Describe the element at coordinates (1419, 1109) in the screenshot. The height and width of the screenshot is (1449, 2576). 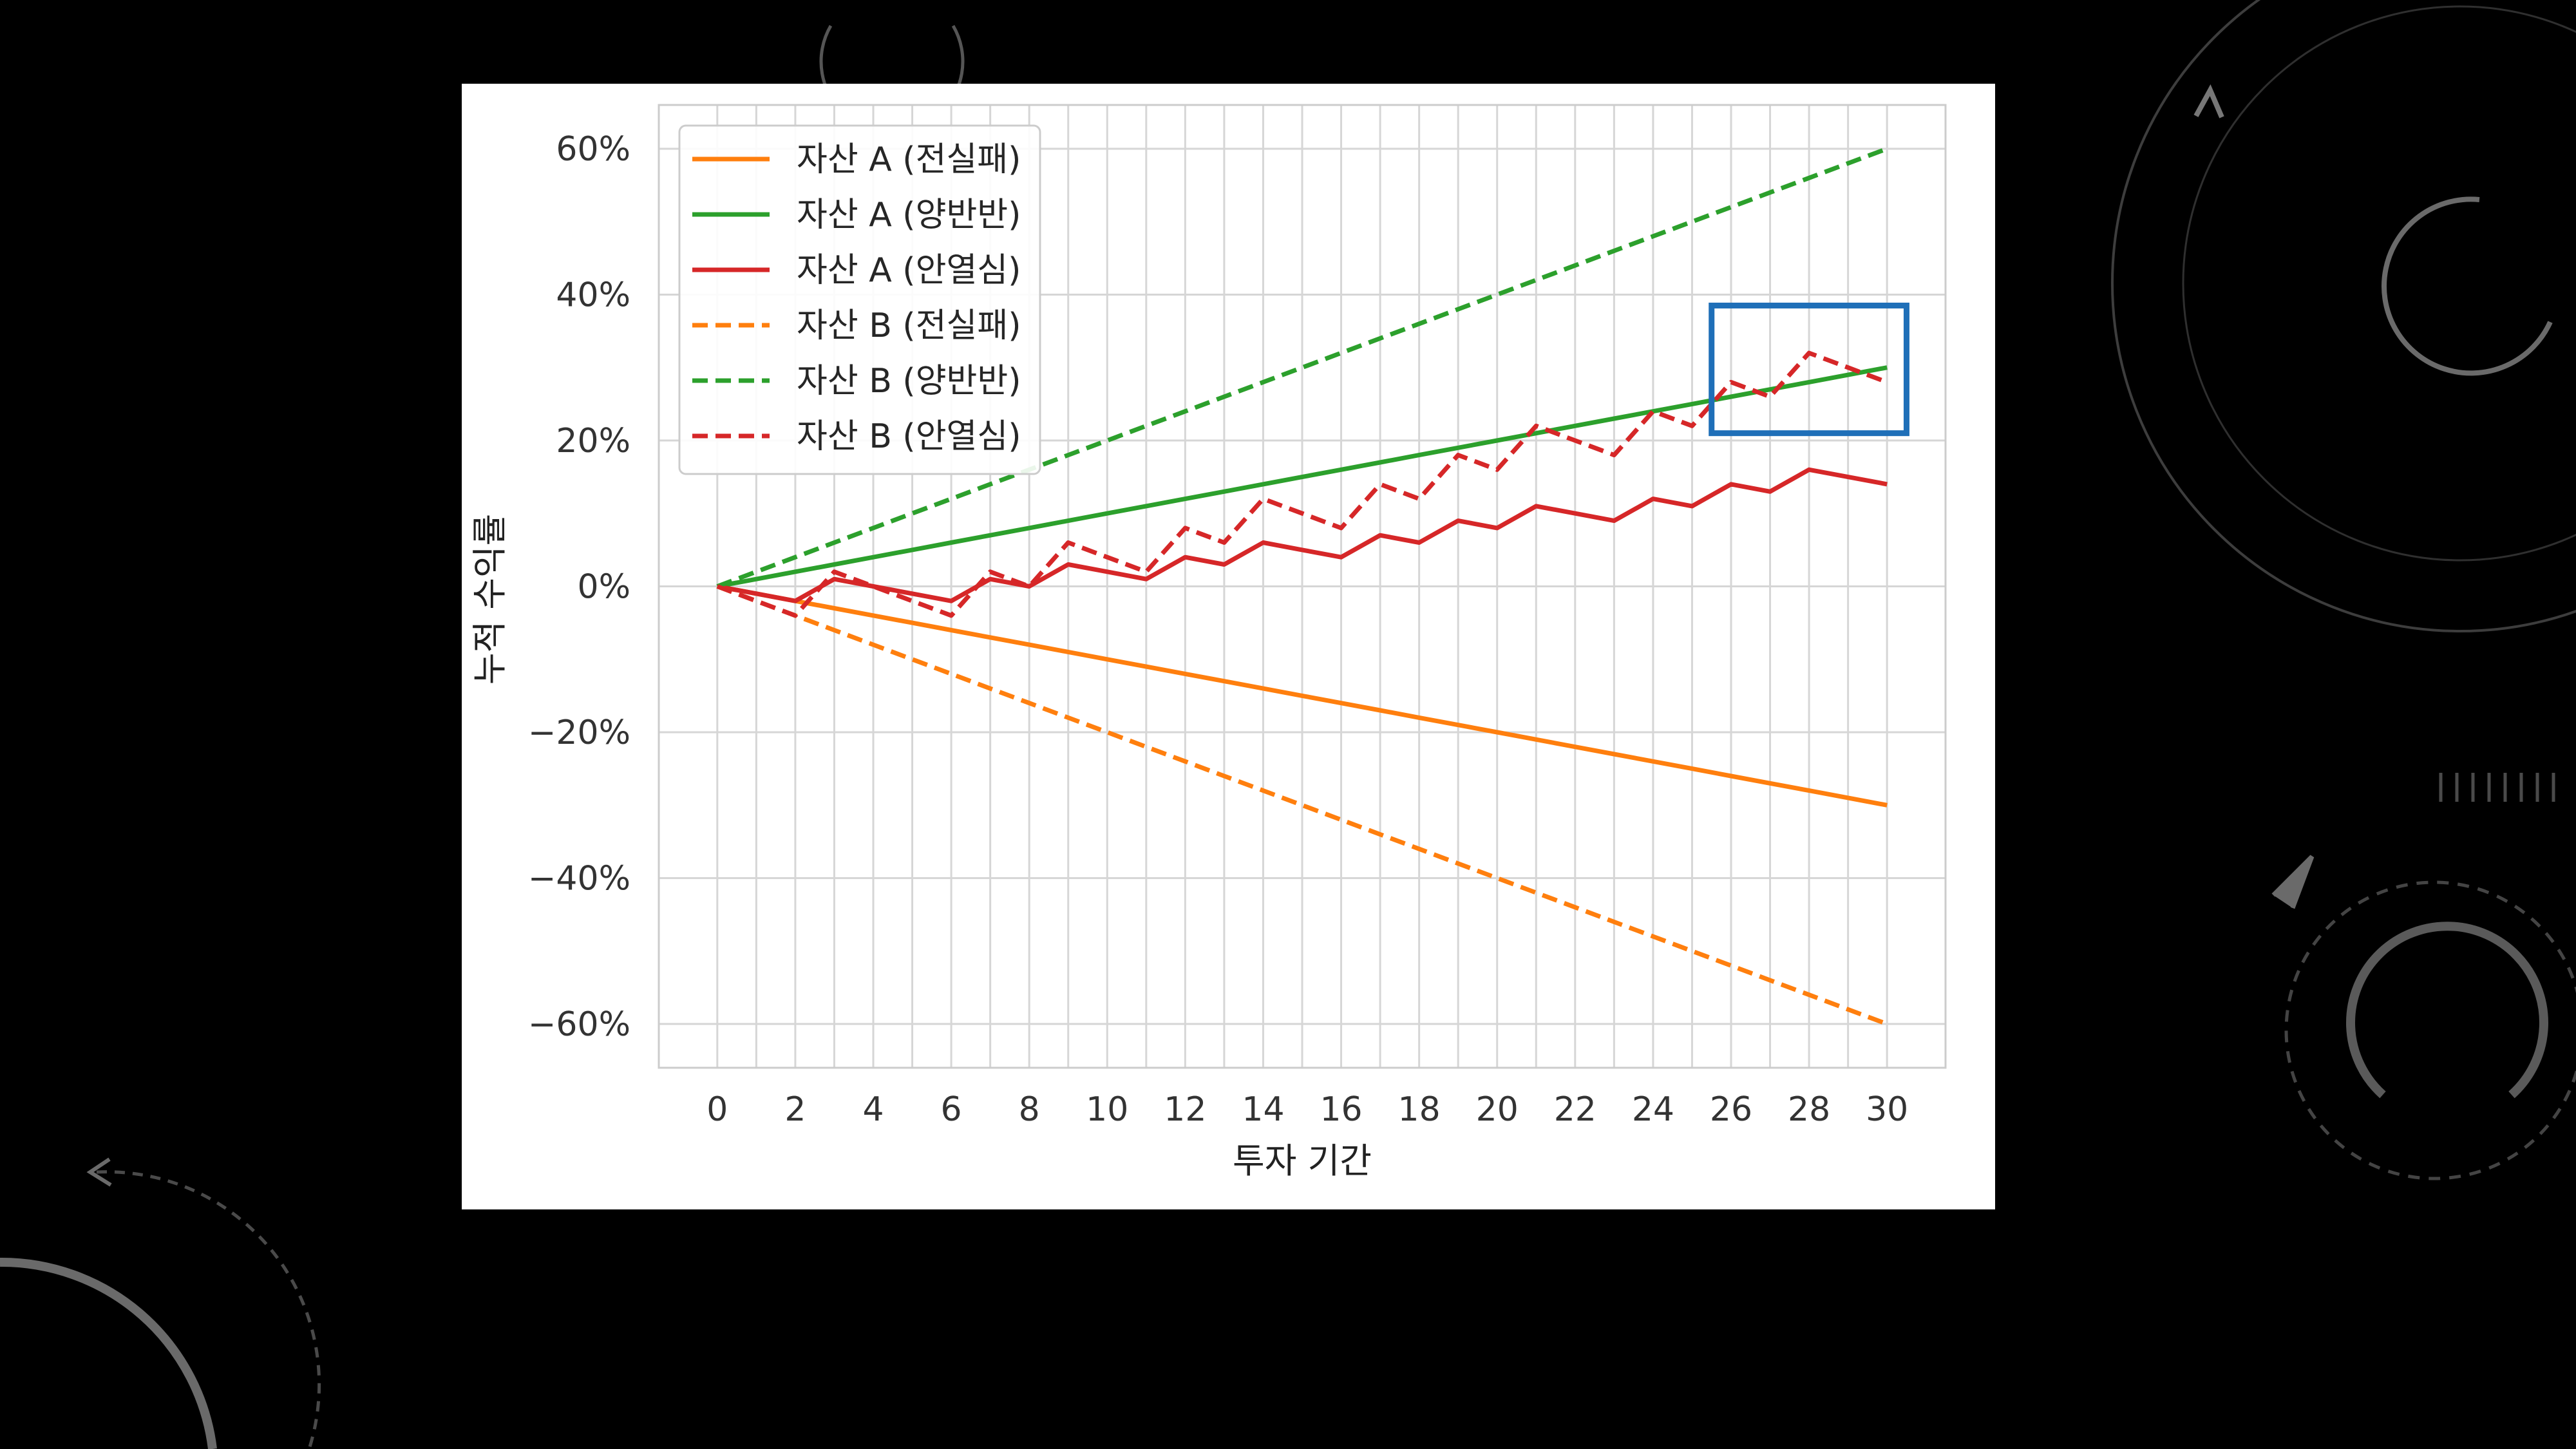
I see `x-tick-label: 18` at that location.